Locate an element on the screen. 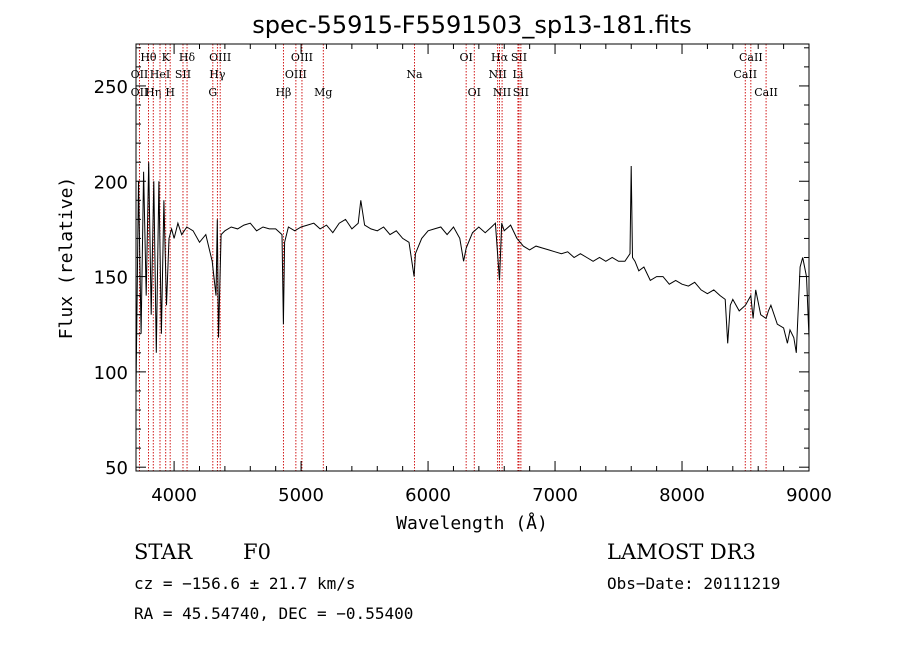 This screenshot has width=900, height=649. chart-title: spec-55915-F5591503_sp13-181.fits is located at coordinates (471, 25).